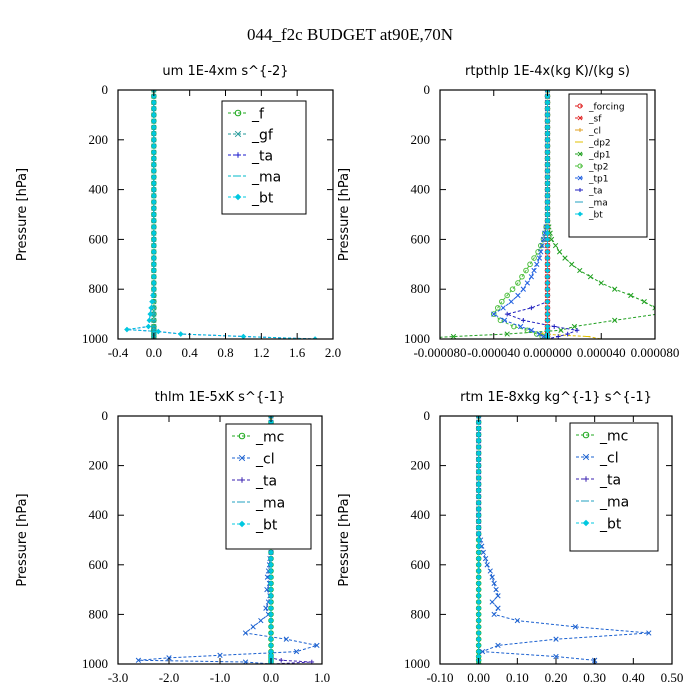 This screenshot has height=700, width=700. I want to click on x-tick-label: 0.40, so click(633, 677).